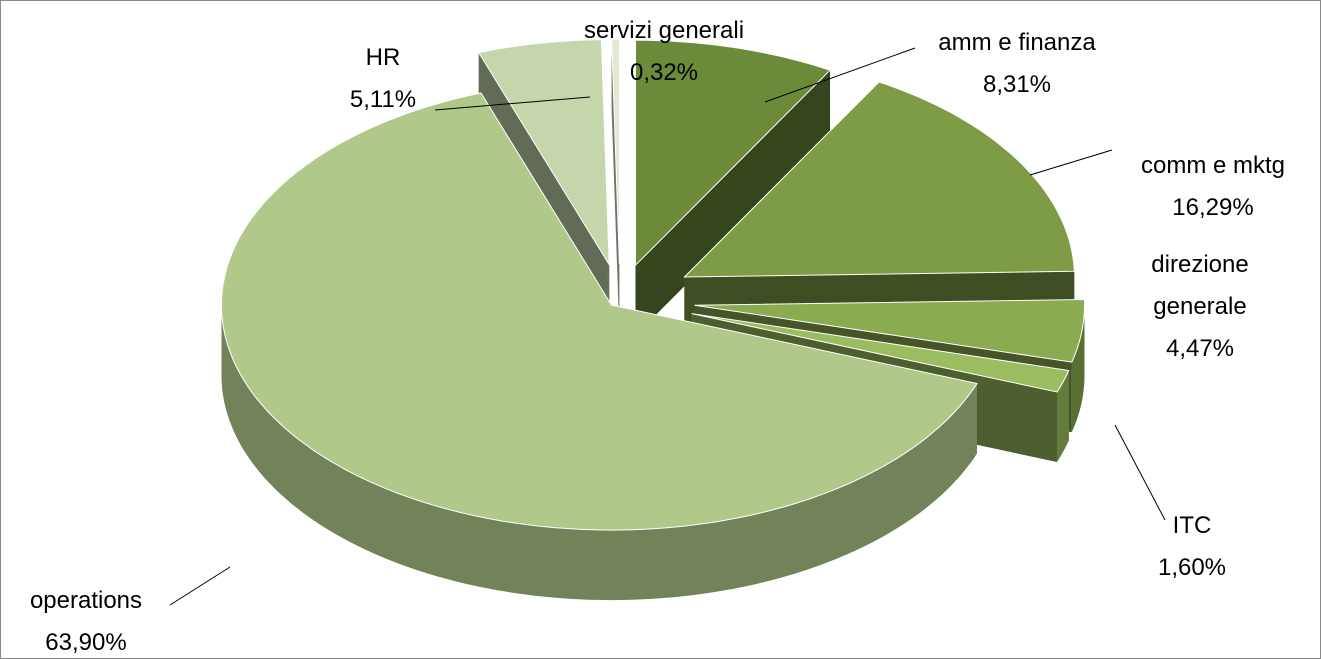  What do you see at coordinates (1017, 42) in the screenshot?
I see `category-label: amm e finanza` at bounding box center [1017, 42].